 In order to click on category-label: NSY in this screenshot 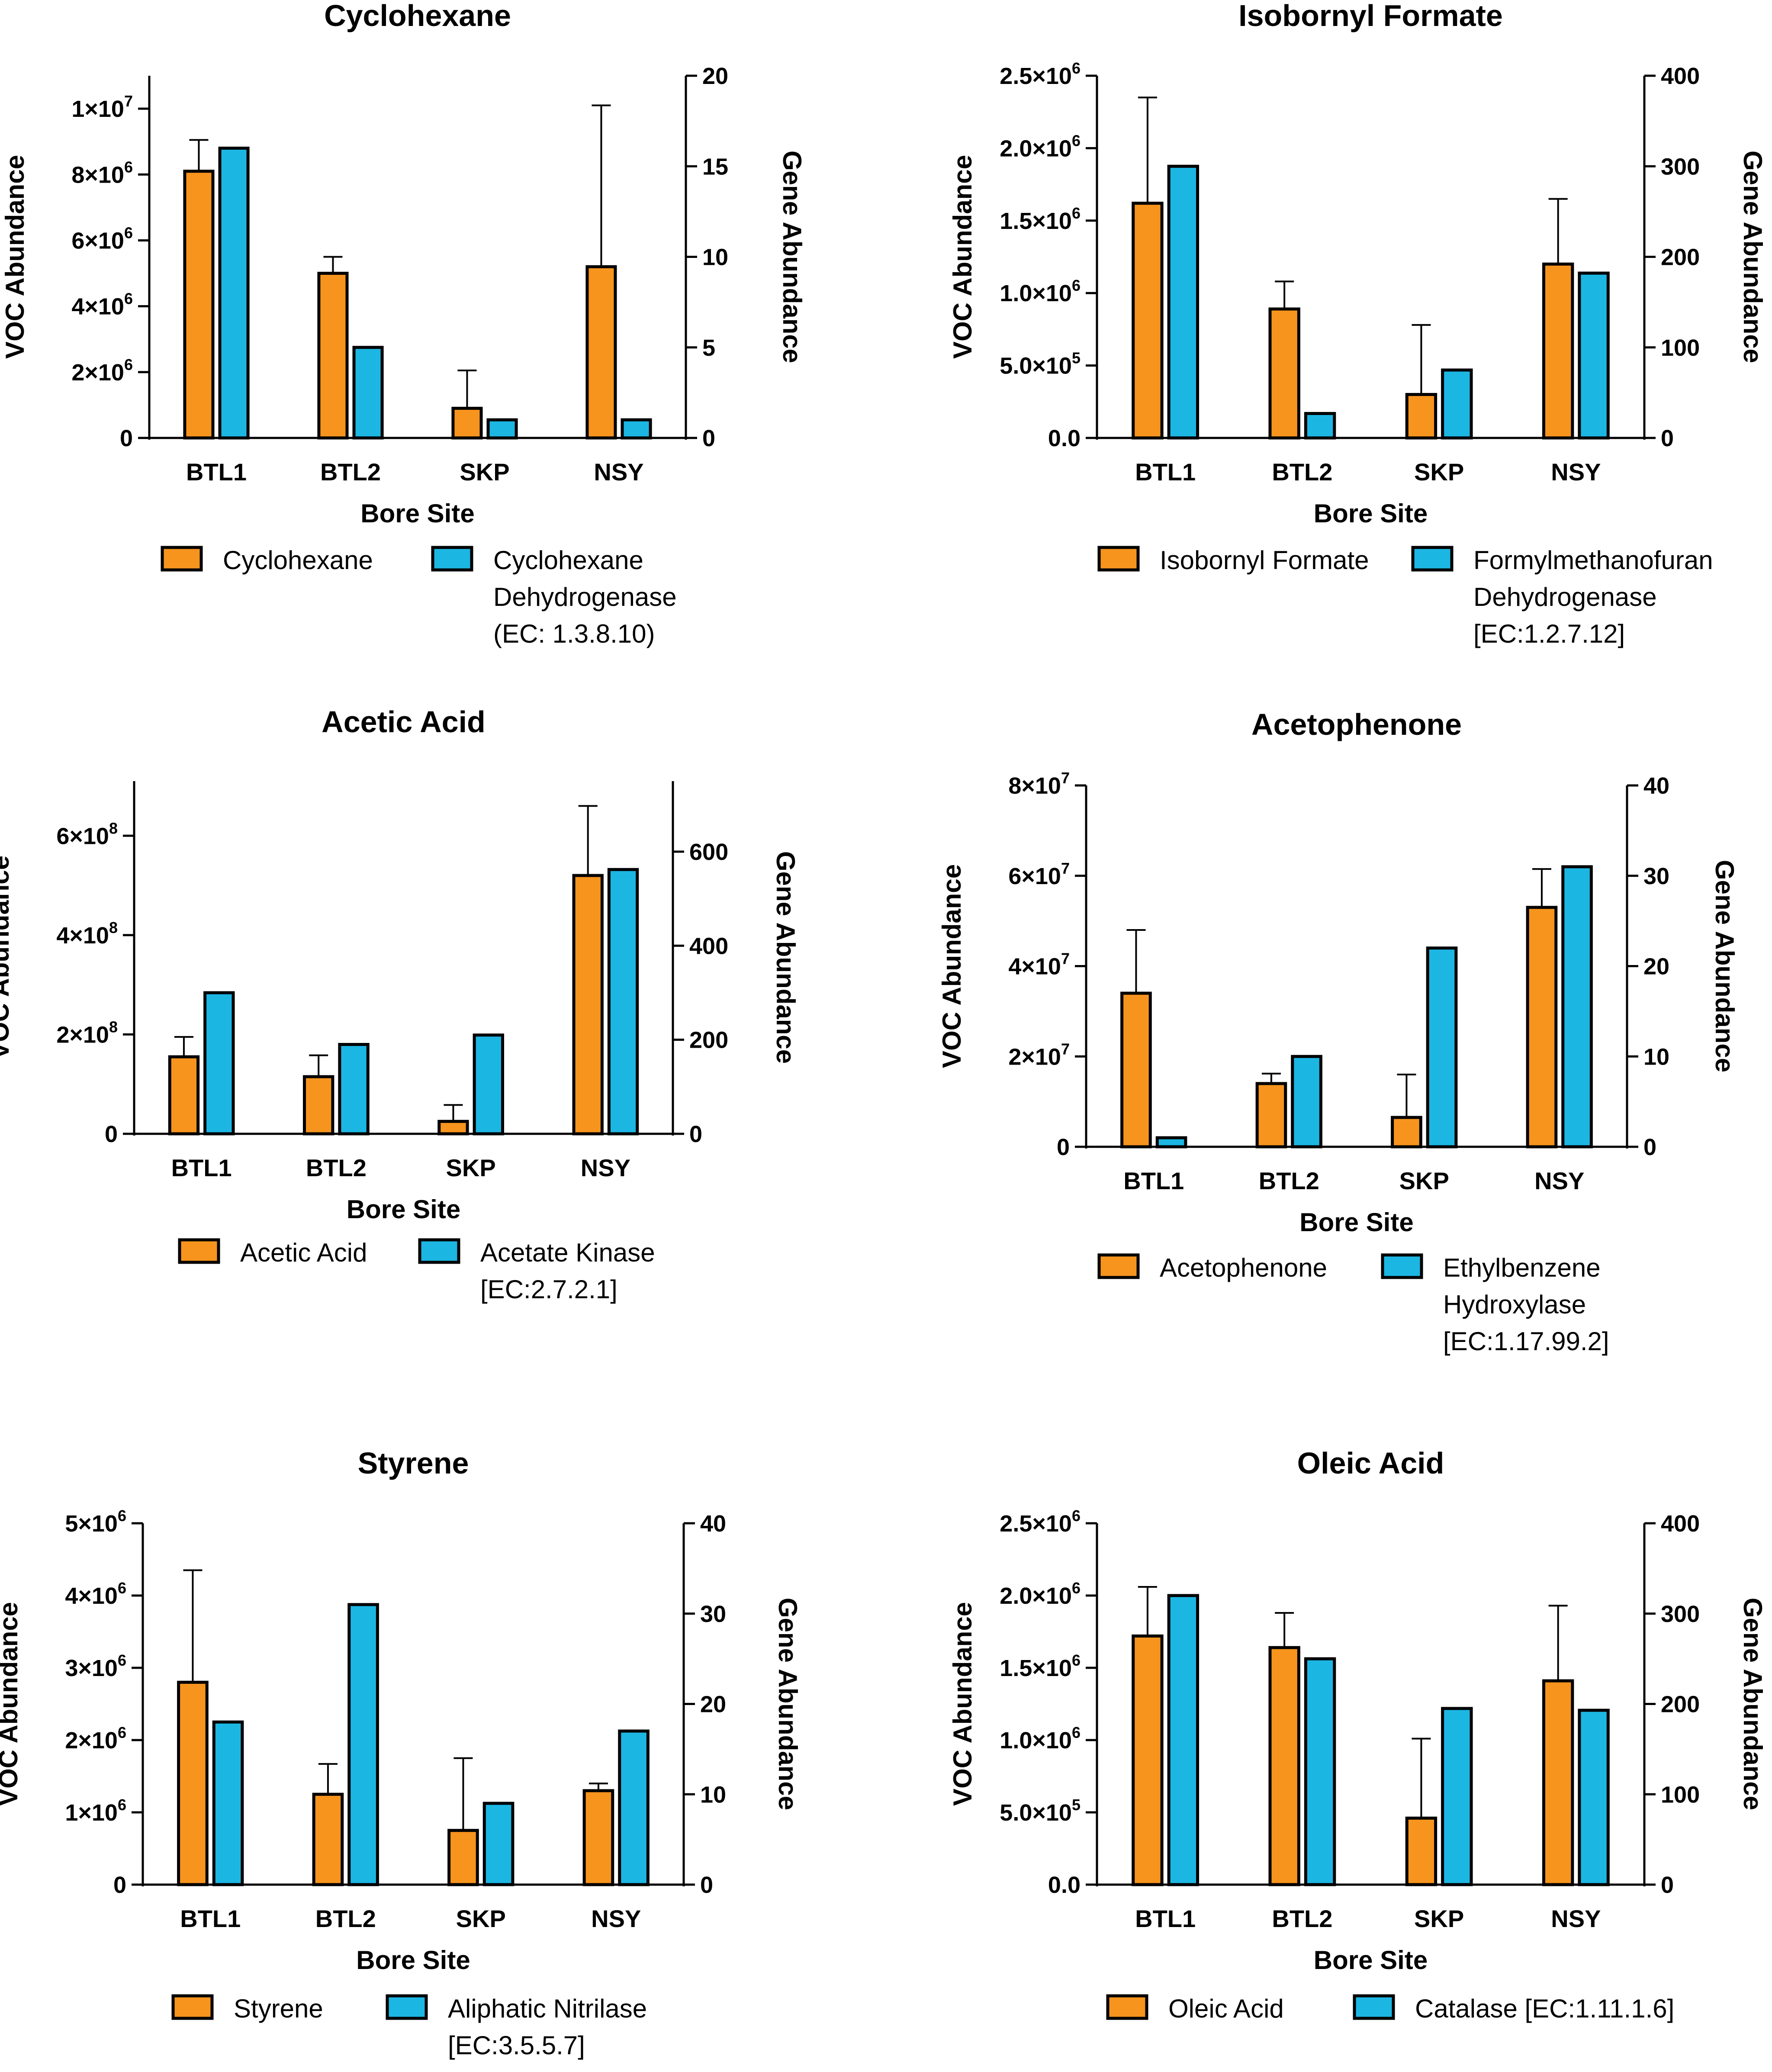, I will do `click(1576, 472)`.